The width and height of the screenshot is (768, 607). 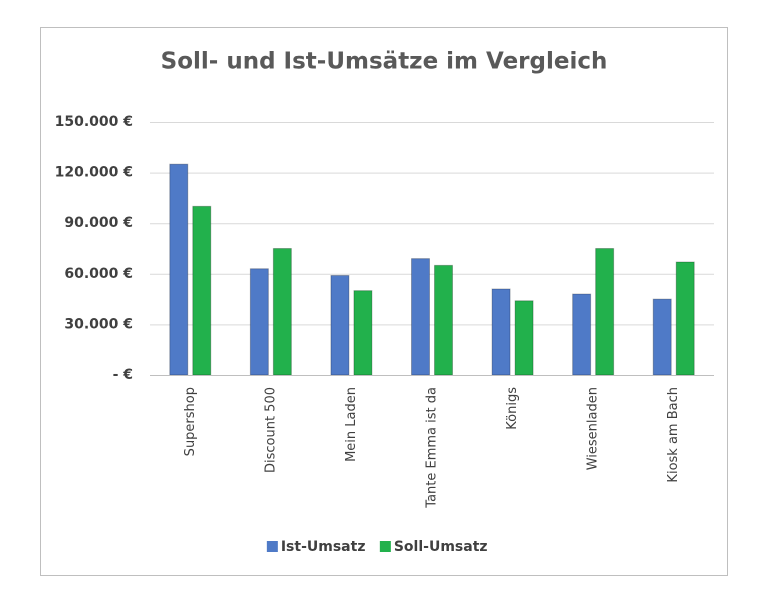 What do you see at coordinates (94, 173) in the screenshot?
I see `y-tick-label: 120.000 €` at bounding box center [94, 173].